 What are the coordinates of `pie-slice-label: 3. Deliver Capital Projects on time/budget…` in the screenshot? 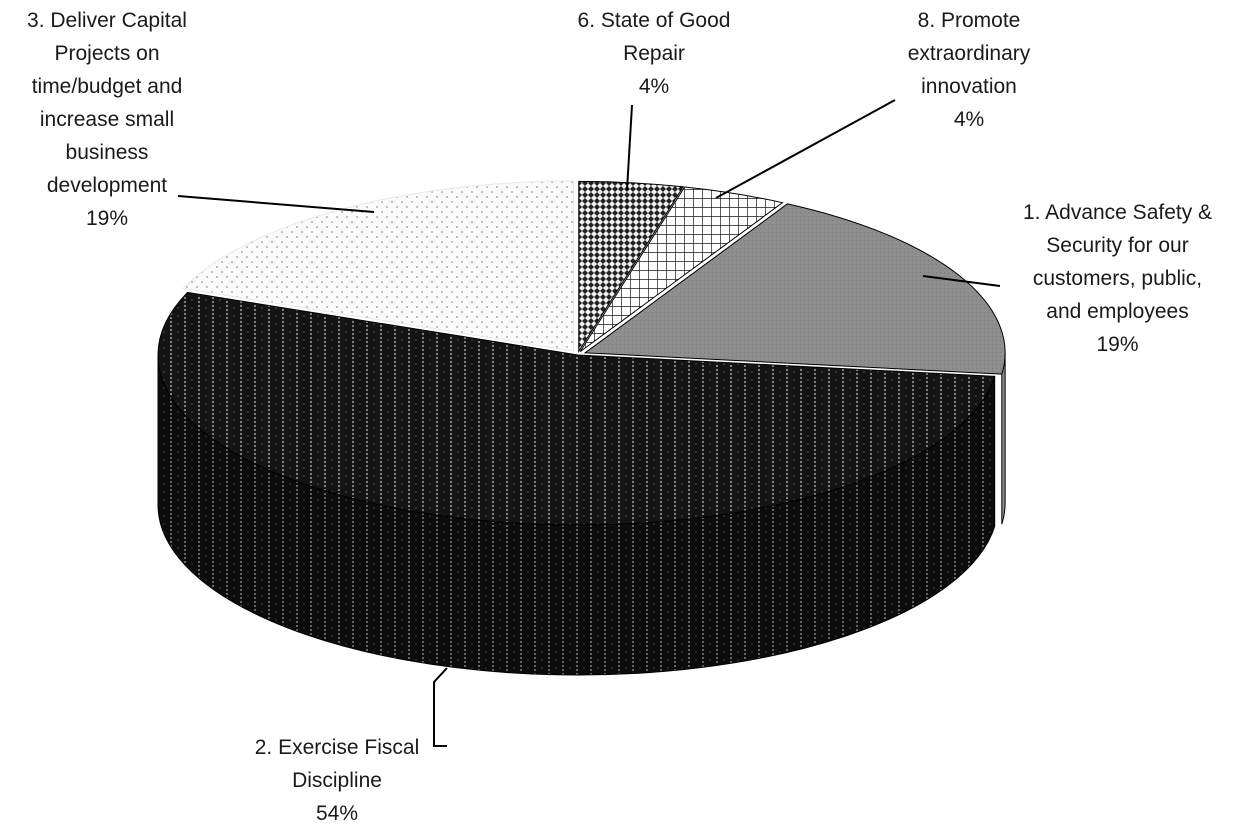 It's located at (107, 119).